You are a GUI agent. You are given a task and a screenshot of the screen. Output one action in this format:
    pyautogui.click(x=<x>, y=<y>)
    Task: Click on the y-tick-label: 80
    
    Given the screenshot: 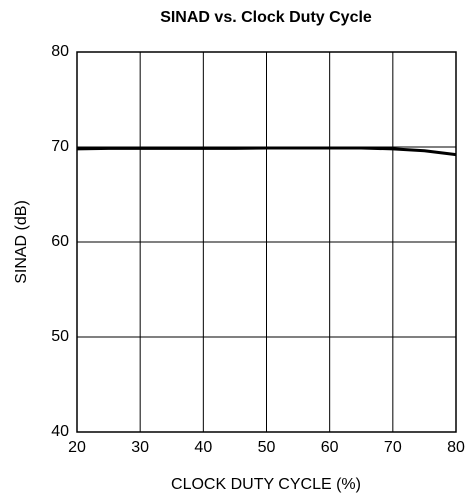 What is the action you would take?
    pyautogui.click(x=60, y=51)
    